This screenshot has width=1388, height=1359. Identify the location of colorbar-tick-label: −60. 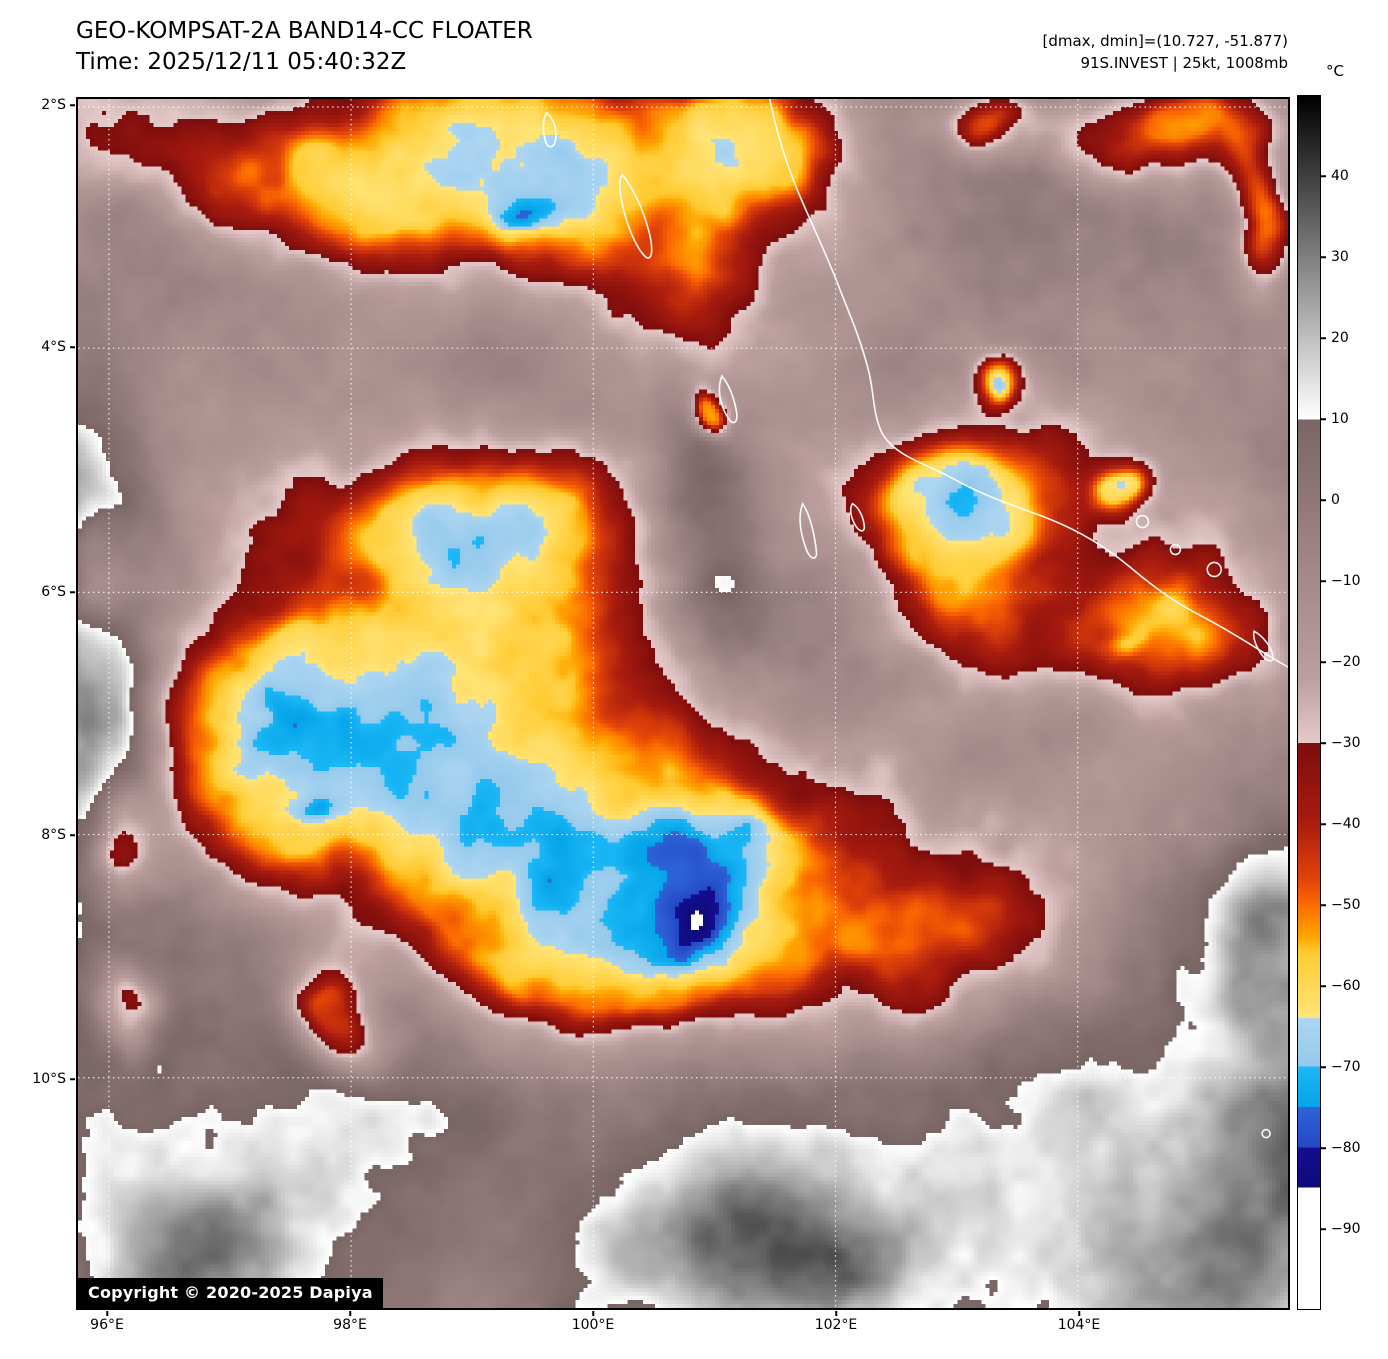
(1346, 986).